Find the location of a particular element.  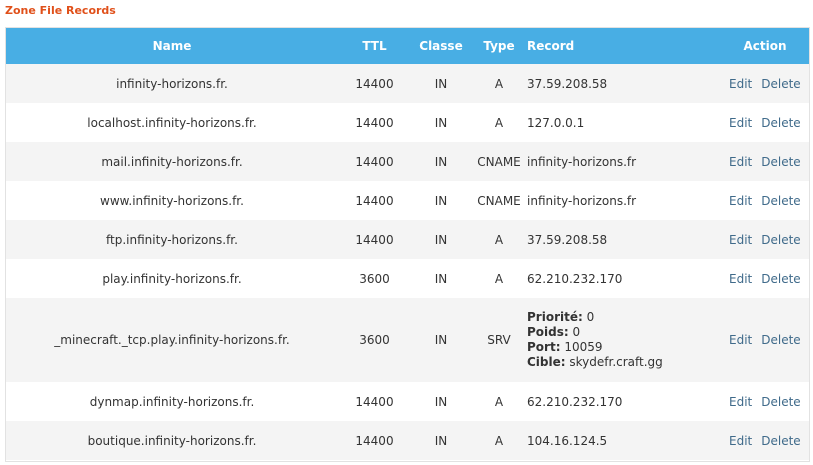

table-header-row: Name TTL Classe Type Record Action is located at coordinates (407, 46).